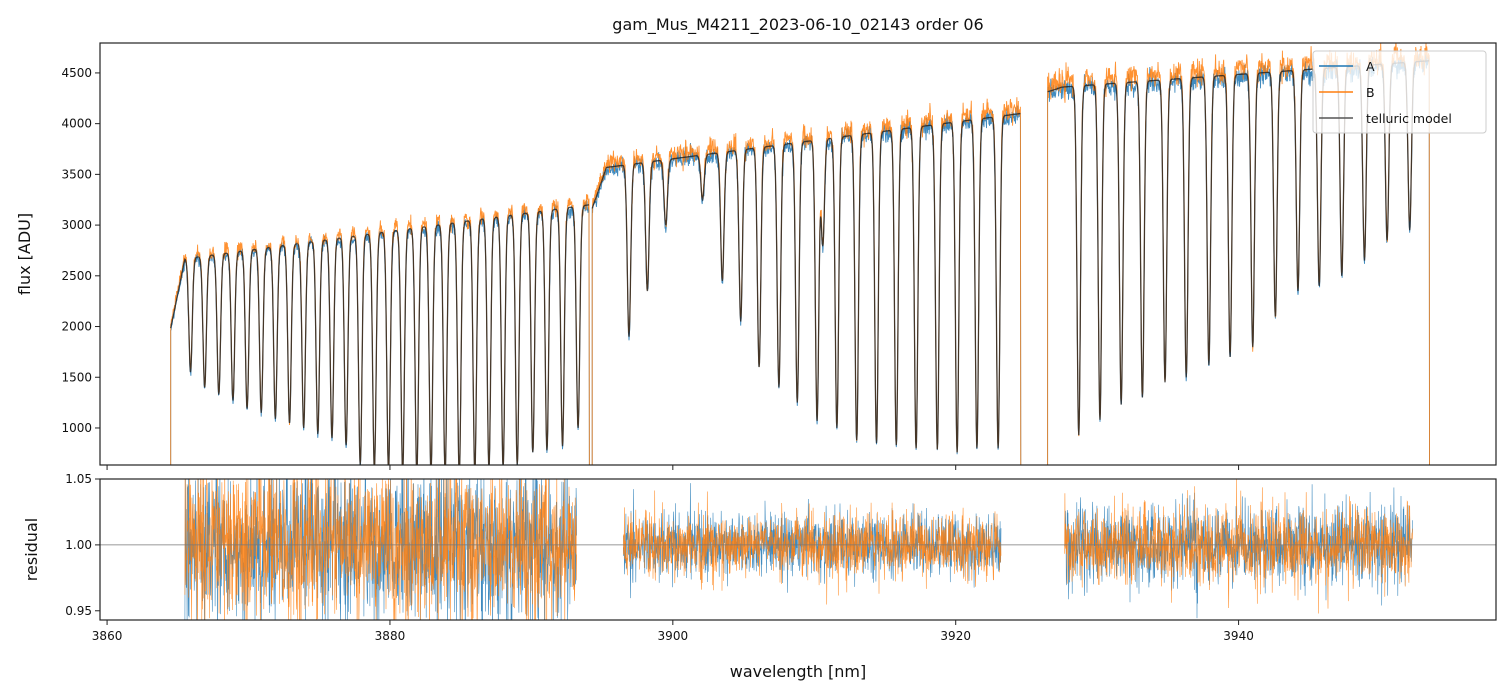  What do you see at coordinates (107, 636) in the screenshot?
I see `x-tick-label: 3860` at bounding box center [107, 636].